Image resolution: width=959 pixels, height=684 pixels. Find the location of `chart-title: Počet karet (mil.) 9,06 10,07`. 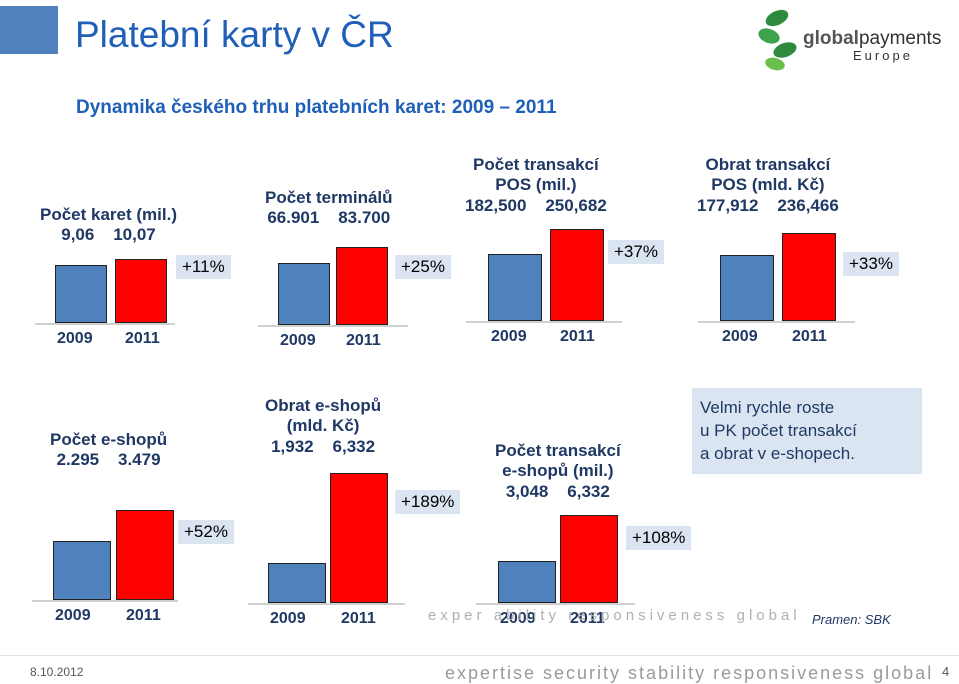

chart-title: Počet karet (mil.) 9,06 10,07 is located at coordinates (108, 225).